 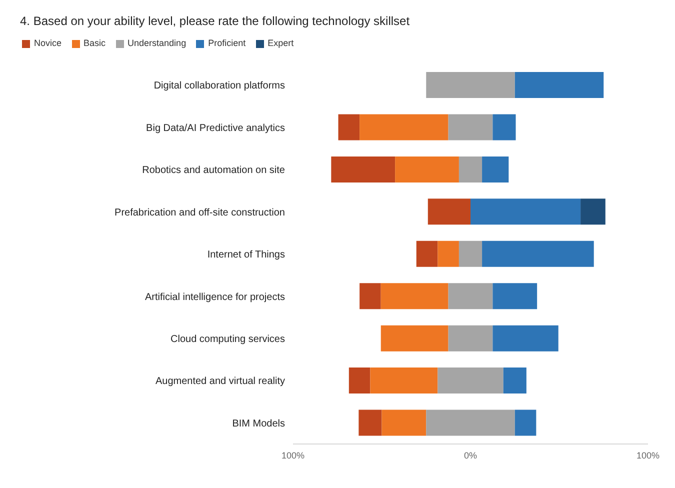 What do you see at coordinates (215, 128) in the screenshot?
I see `y-tick-label: Big Data/AI Predictive analytics` at bounding box center [215, 128].